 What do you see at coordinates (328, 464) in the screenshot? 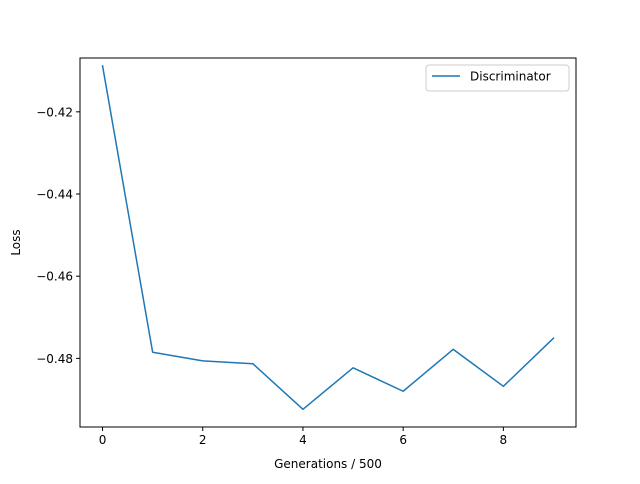
I see `x-axis-label: Generations / 500` at bounding box center [328, 464].